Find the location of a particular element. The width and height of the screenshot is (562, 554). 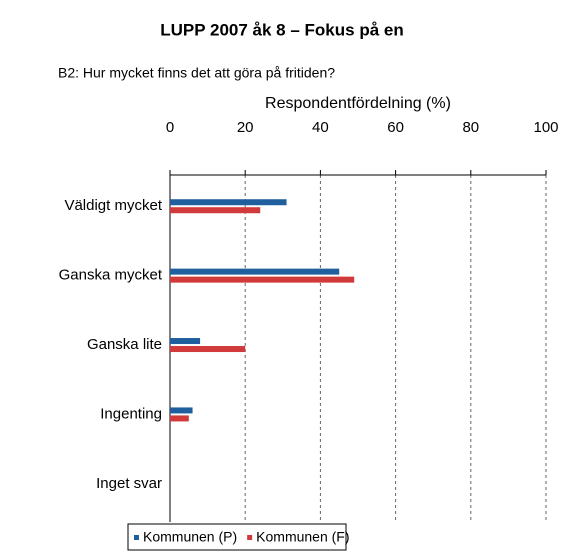

legend-label: Kommunen (F) is located at coordinates (302, 537).